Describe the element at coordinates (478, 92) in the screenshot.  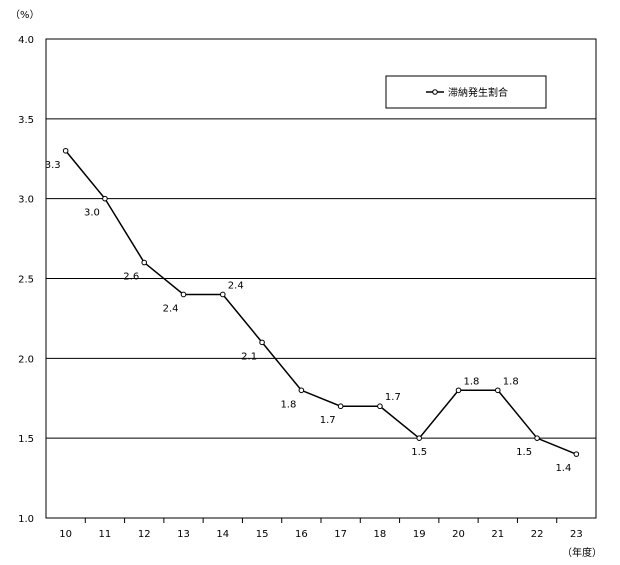
I see `legend-label: 滞納発生割合` at that location.